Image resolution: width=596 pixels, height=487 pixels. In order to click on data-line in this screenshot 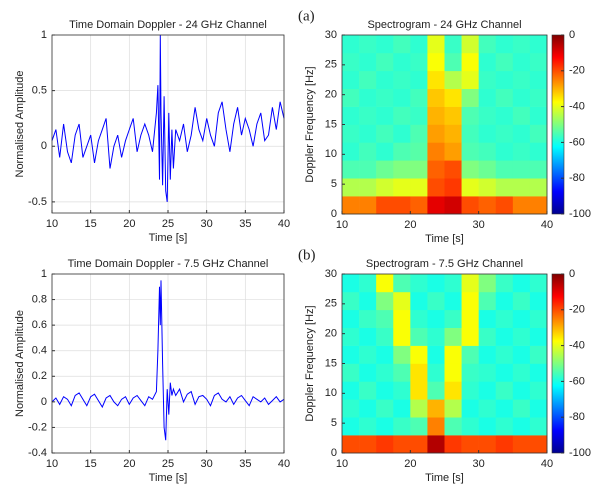, I will do `click(168, 360)`.